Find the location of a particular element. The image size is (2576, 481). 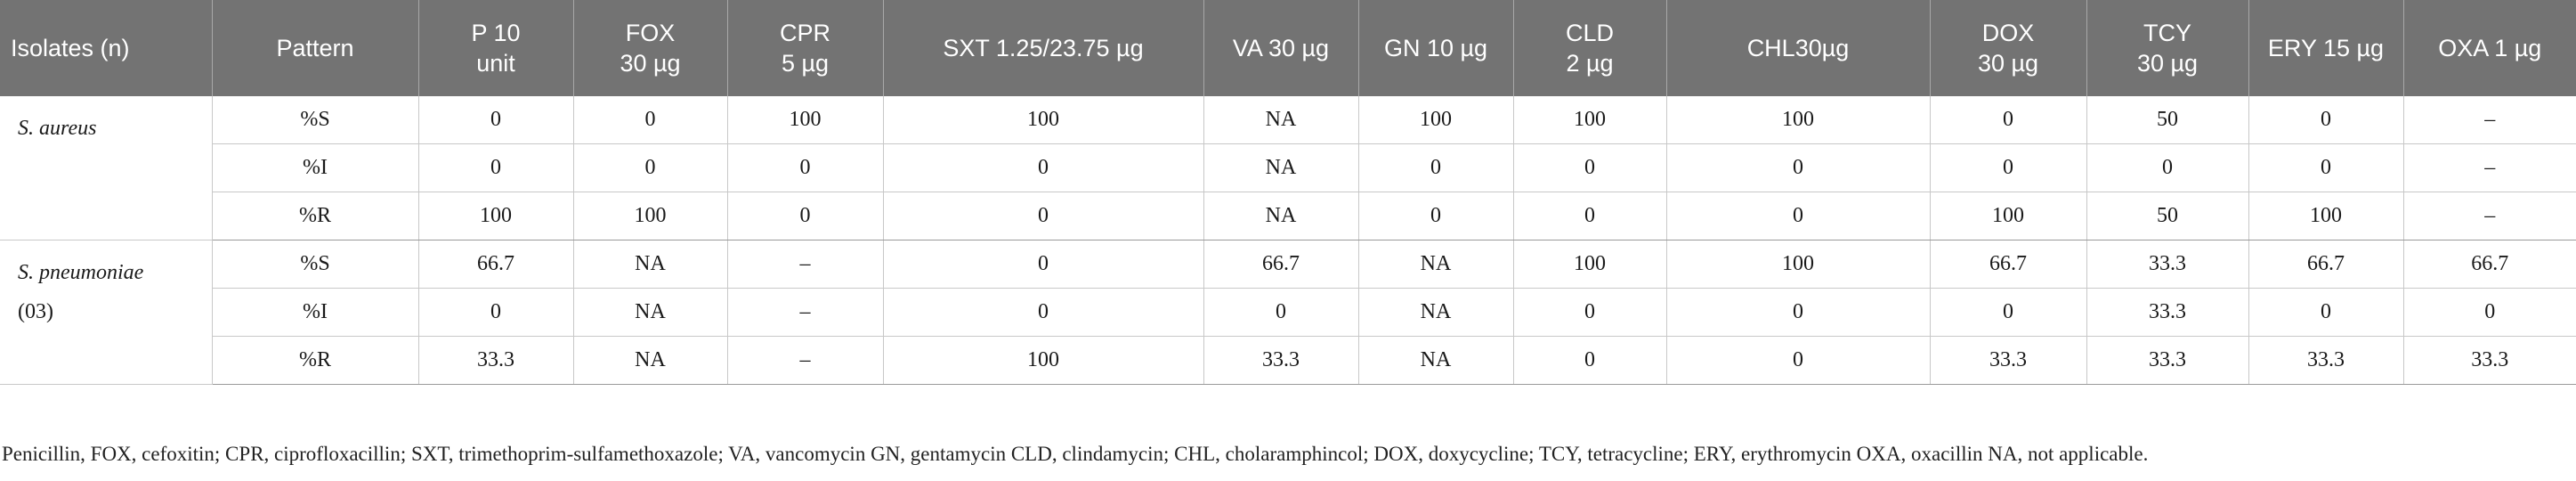

column-header-line: CHL30µg is located at coordinates (1798, 48).